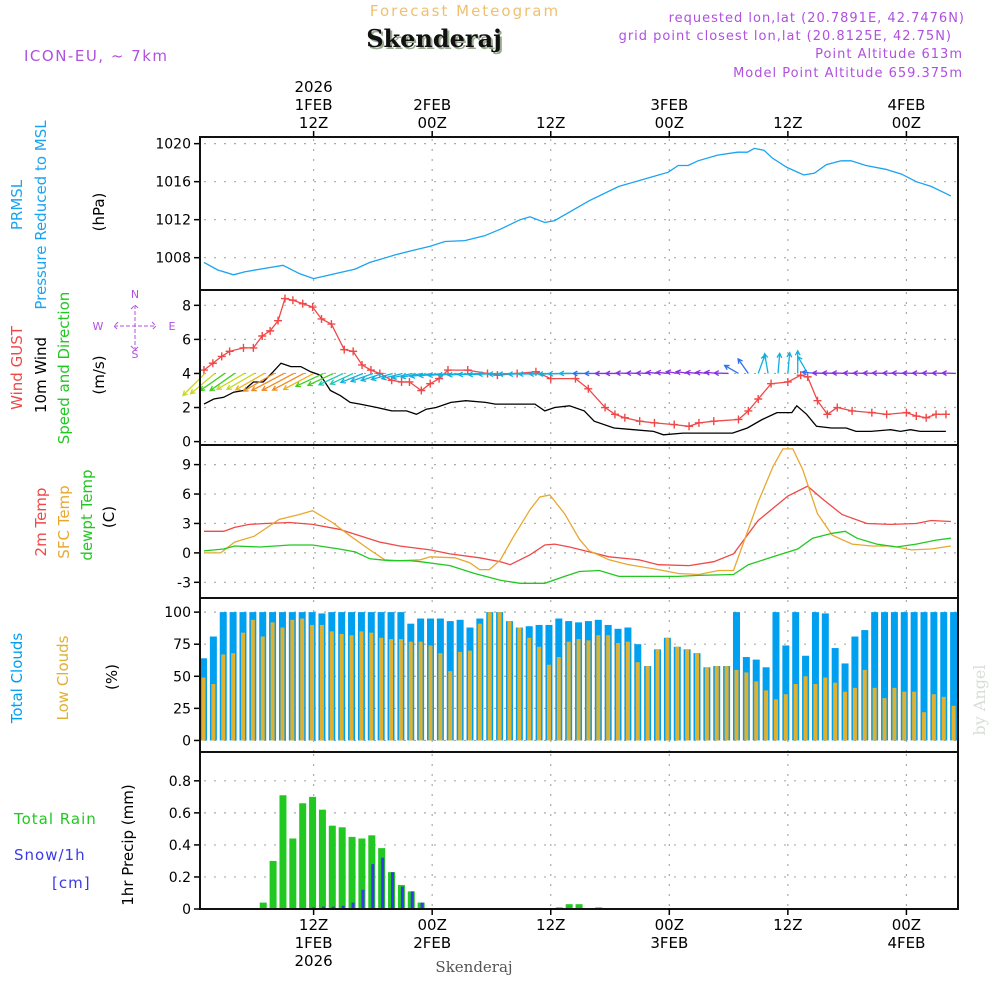  Describe the element at coordinates (557, 213) in the screenshot. I see `panel-pressure: 1008 1012 1016 1020` at that location.